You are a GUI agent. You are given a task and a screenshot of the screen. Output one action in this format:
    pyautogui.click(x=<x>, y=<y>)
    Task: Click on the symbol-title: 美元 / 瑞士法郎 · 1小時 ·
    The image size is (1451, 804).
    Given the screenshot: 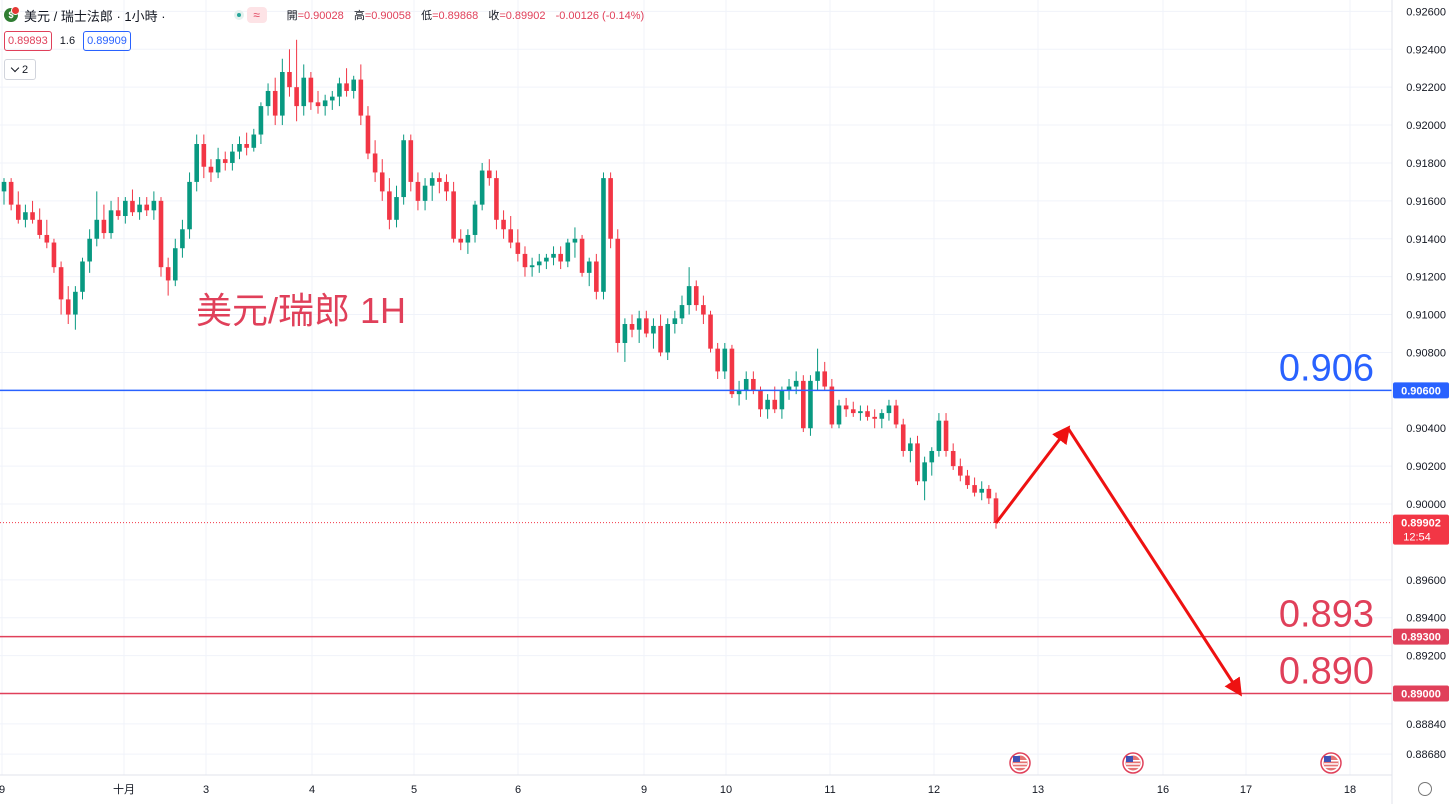 What is the action you would take?
    pyautogui.click(x=95, y=16)
    